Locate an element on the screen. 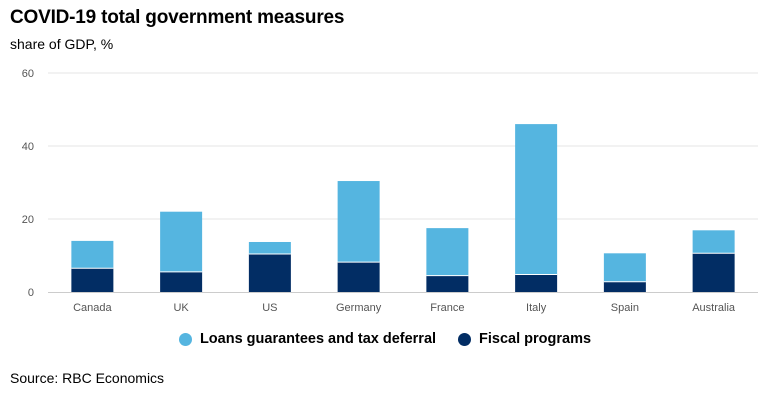  x-tick-label: Germany is located at coordinates (359, 308).